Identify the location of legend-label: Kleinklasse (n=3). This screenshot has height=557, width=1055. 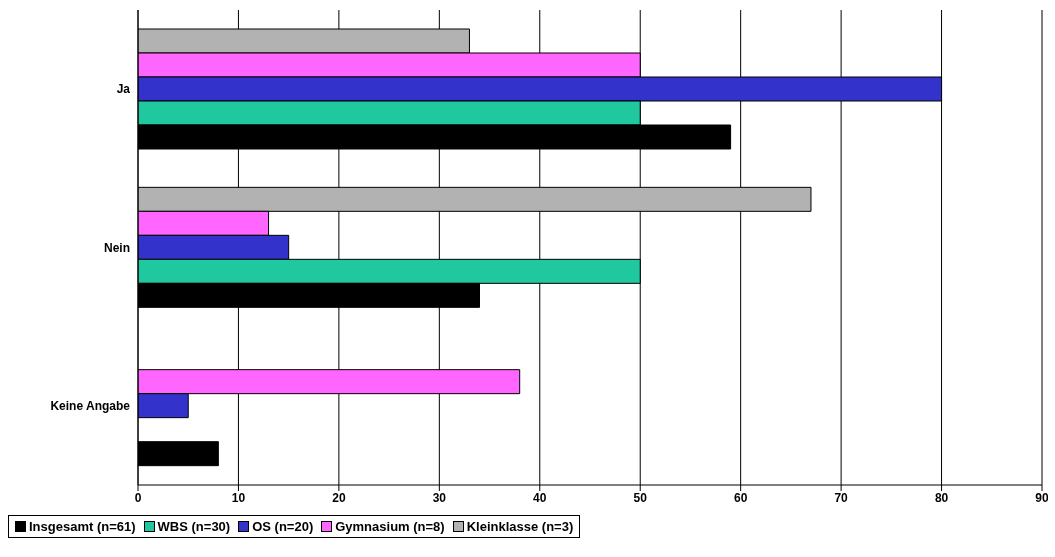
(519, 526).